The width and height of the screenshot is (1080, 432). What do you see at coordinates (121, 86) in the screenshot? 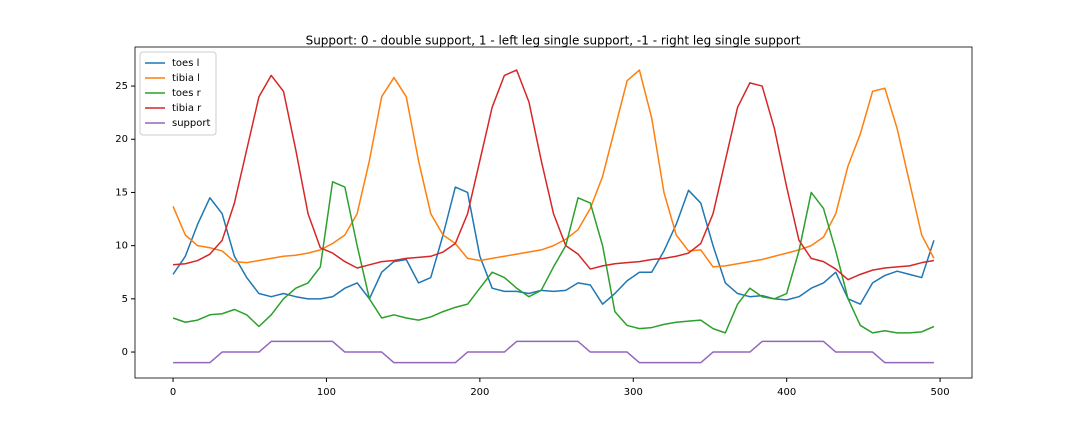
I see `y-tick-label: 25` at bounding box center [121, 86].